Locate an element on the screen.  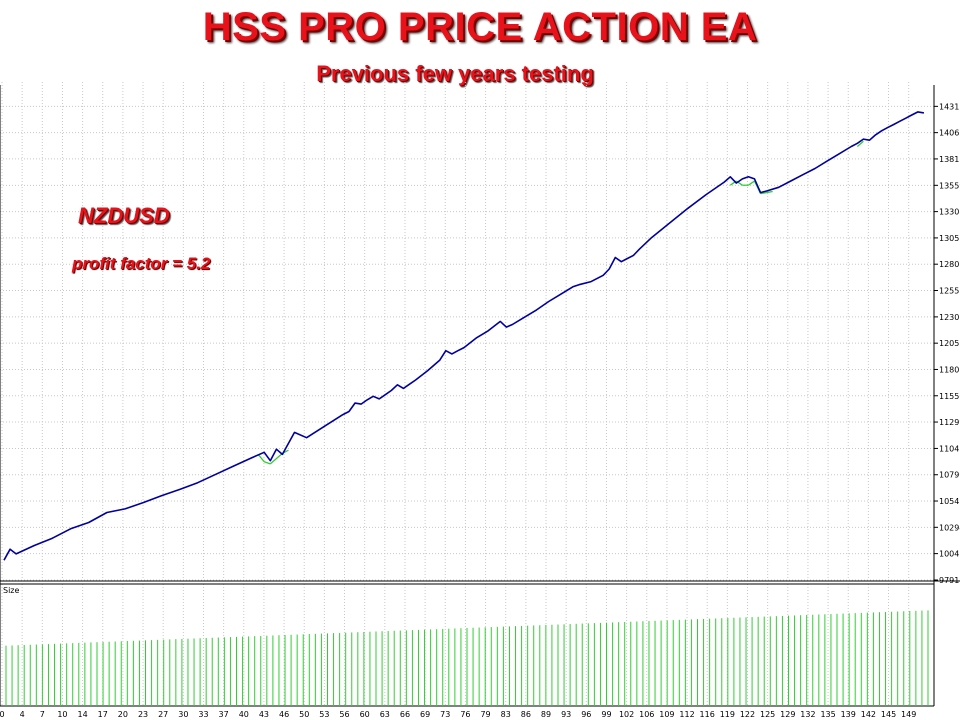
x-tick-label: 149 is located at coordinates (908, 714).